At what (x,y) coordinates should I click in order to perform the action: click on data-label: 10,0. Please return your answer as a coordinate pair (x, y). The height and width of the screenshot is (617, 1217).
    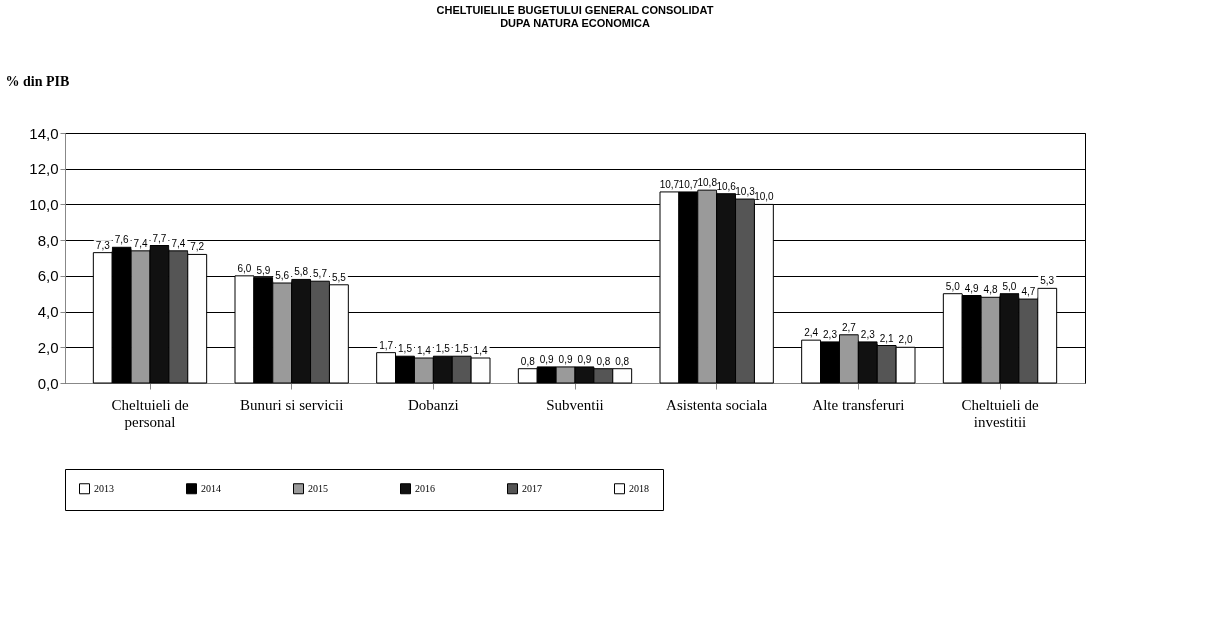
    Looking at the image, I should click on (764, 197).